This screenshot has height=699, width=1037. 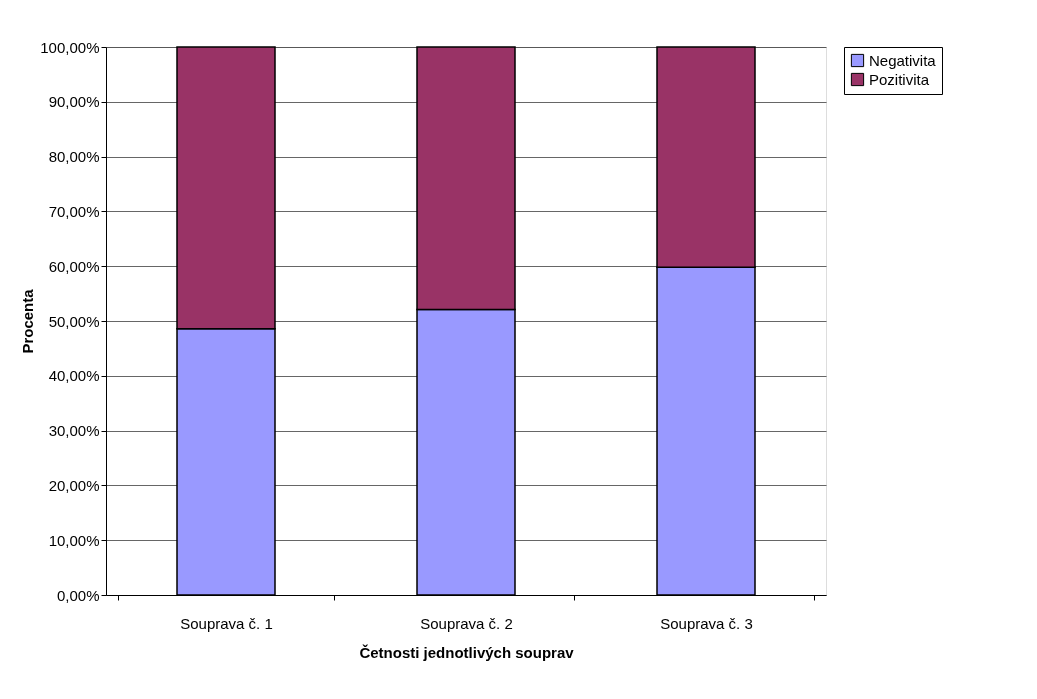 What do you see at coordinates (74, 211) in the screenshot?
I see `y-tick-label: 70,00%` at bounding box center [74, 211].